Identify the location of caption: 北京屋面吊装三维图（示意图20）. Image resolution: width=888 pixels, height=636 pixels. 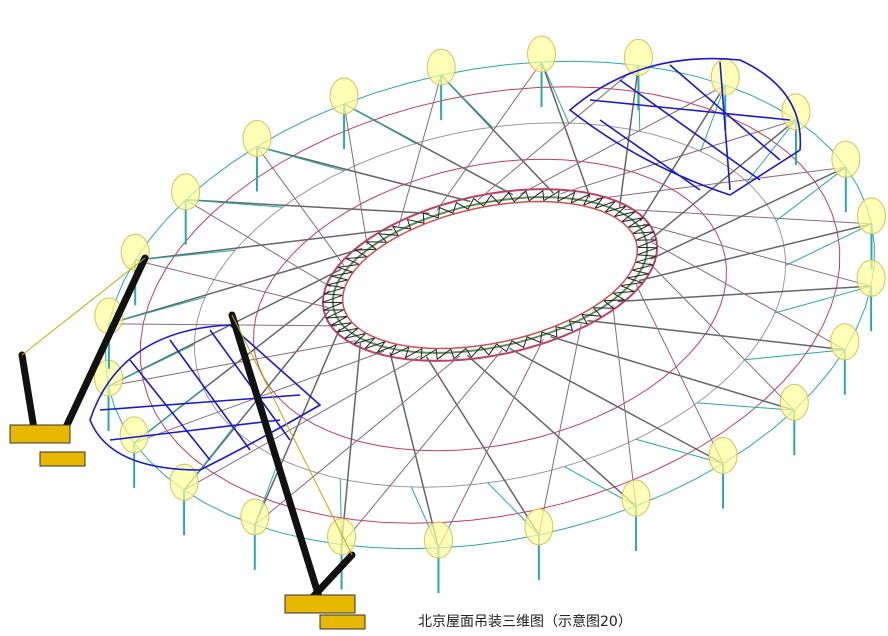
(525, 621).